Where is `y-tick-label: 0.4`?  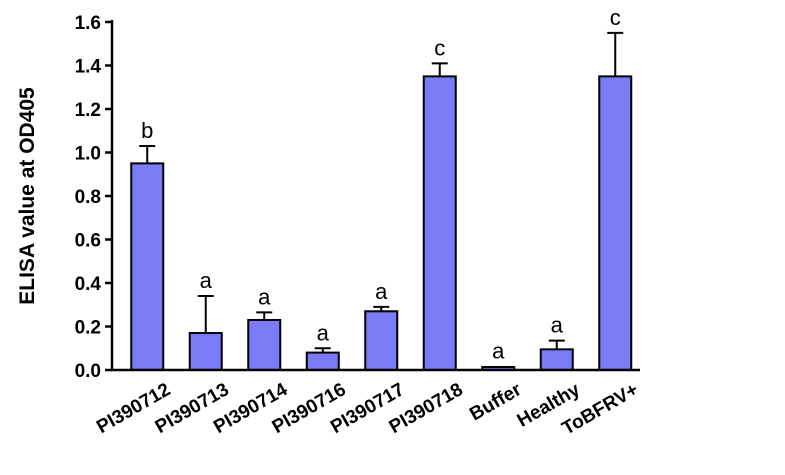 y-tick-label: 0.4 is located at coordinates (88, 284).